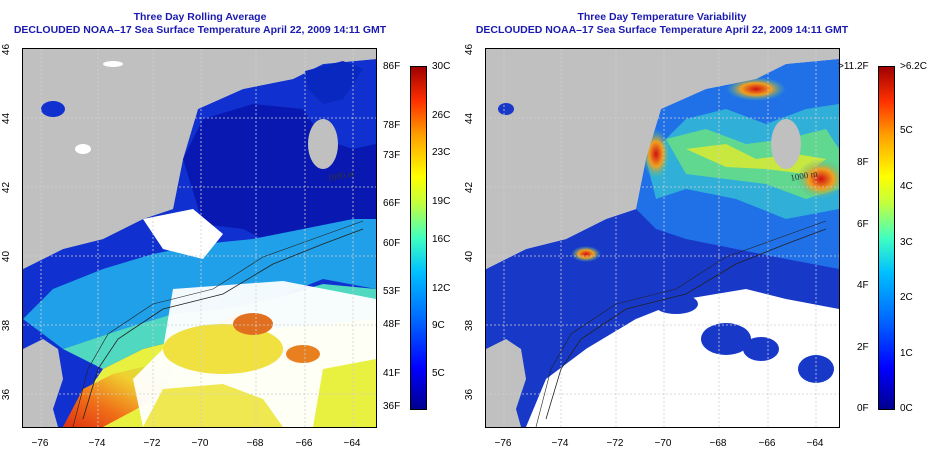  Describe the element at coordinates (392, 243) in the screenshot. I see `left-cbar-f-60: 60F` at that location.